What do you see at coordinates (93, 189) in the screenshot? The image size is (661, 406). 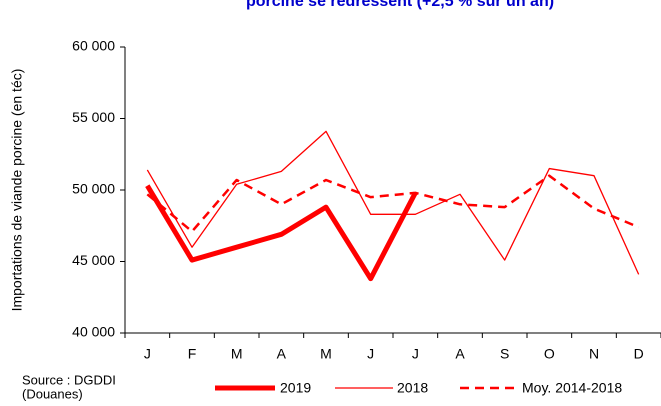 I see `y-tick-label: 50 000` at bounding box center [93, 189].